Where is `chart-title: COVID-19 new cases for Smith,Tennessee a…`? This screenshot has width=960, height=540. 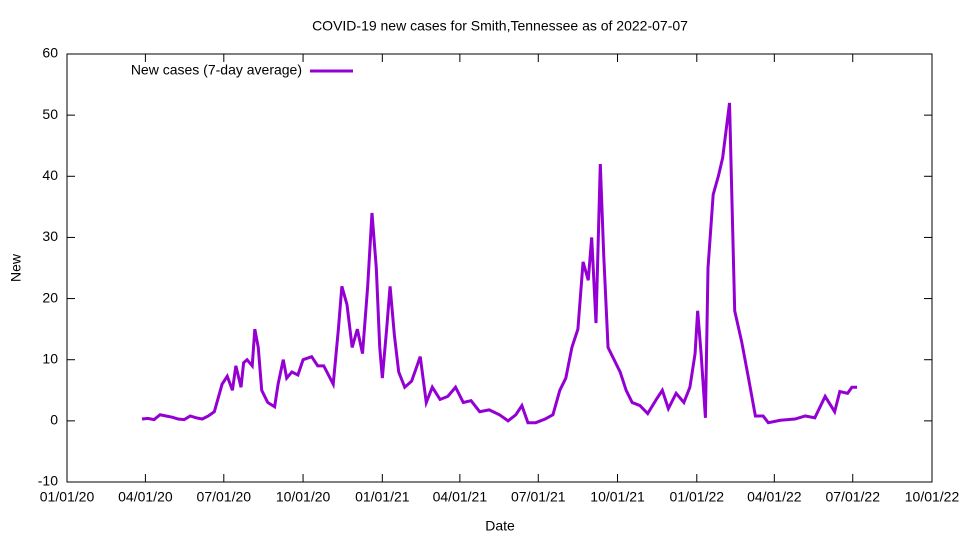
chart-title: COVID-19 new cases for Smith,Tennessee a… is located at coordinates (500, 26).